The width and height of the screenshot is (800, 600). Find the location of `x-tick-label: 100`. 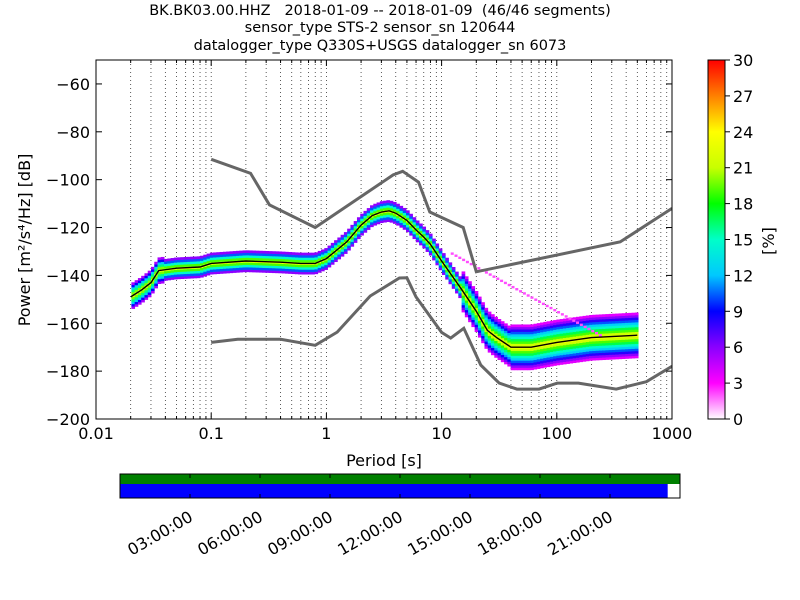

x-tick-label: 100 is located at coordinates (557, 433).